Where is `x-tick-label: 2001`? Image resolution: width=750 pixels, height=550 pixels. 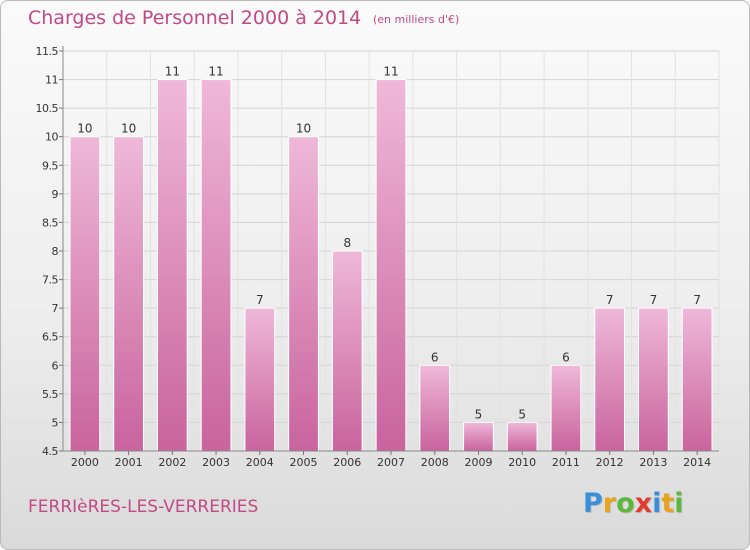
x-tick-label: 2001 is located at coordinates (129, 462).